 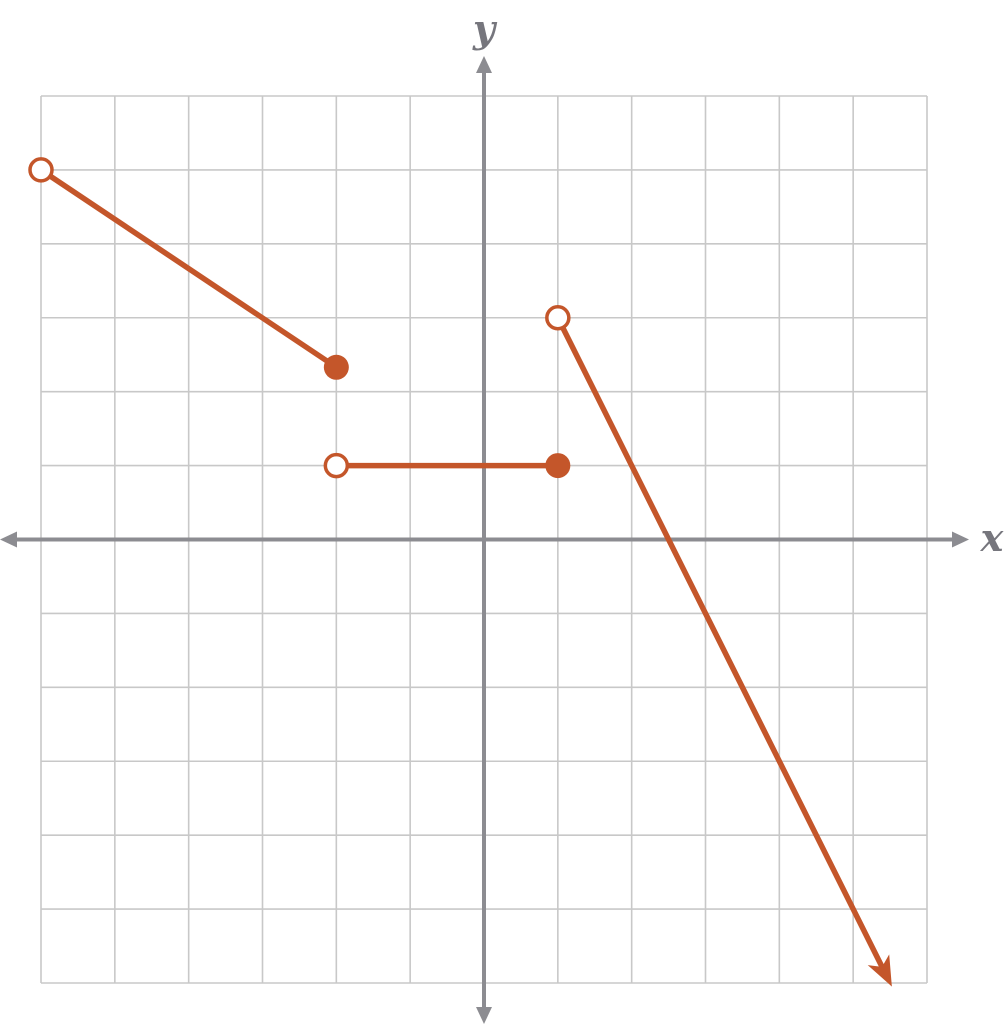 I want to click on x-axis-arrow-left, so click(x=8, y=539).